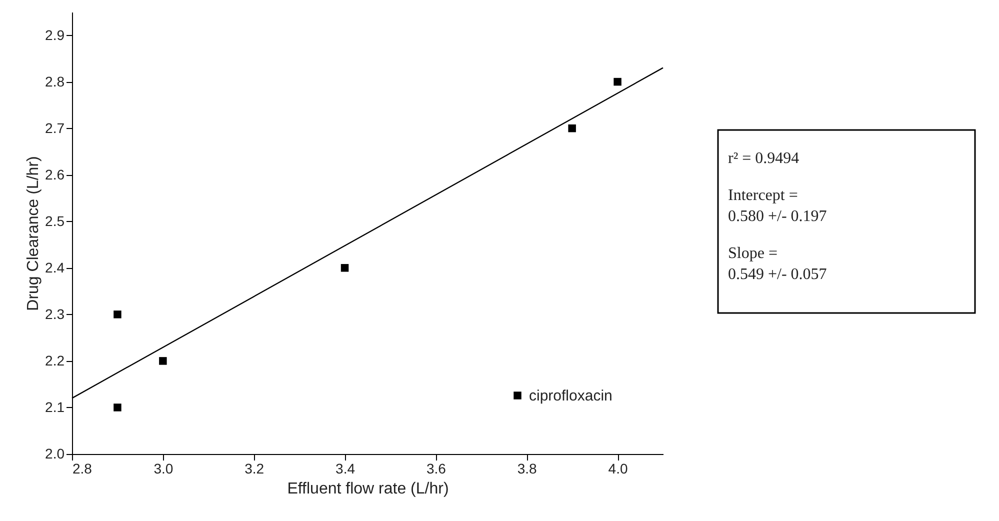  Describe the element at coordinates (777, 206) in the screenshot. I see `text: Intercept = 0.580 +/- 0.197` at that location.